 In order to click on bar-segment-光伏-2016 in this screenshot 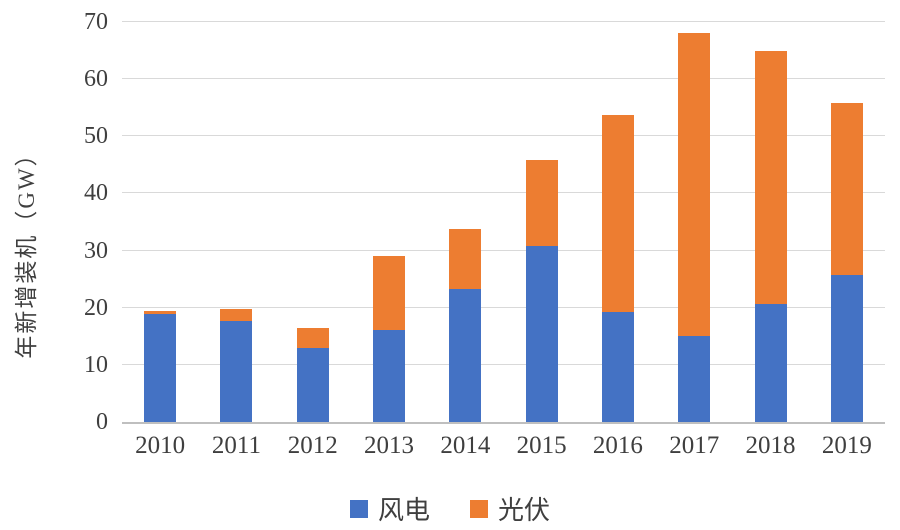, I will do `click(617, 213)`.